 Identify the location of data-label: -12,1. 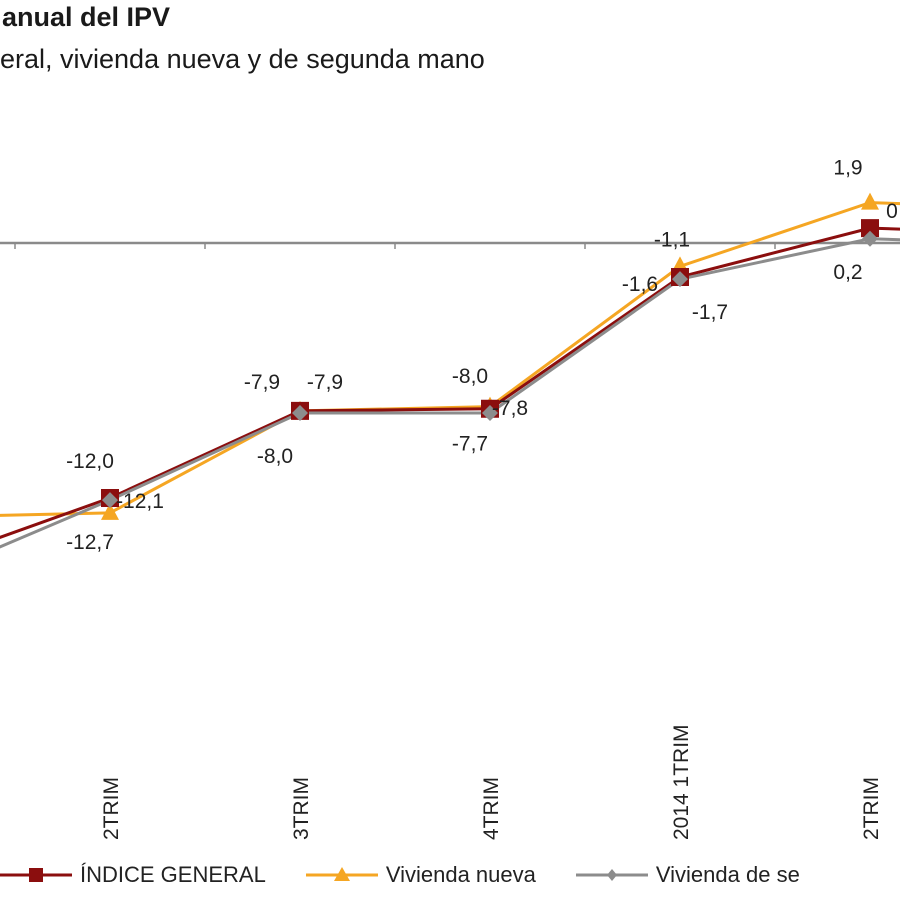
(140, 501).